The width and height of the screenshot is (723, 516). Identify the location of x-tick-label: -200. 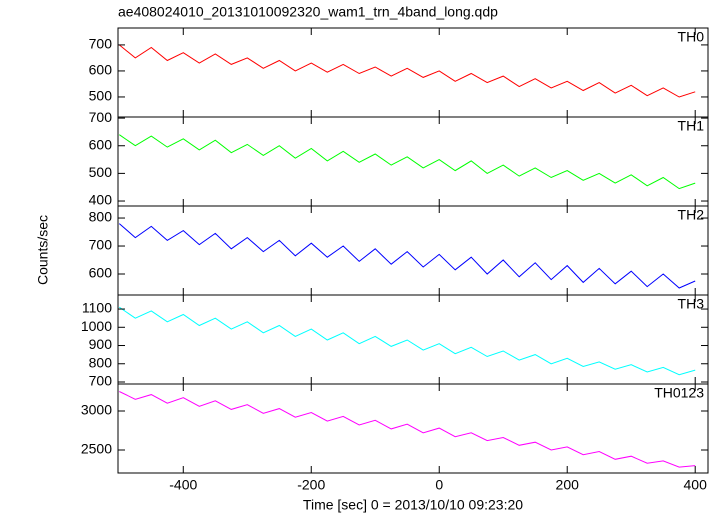
(311, 485).